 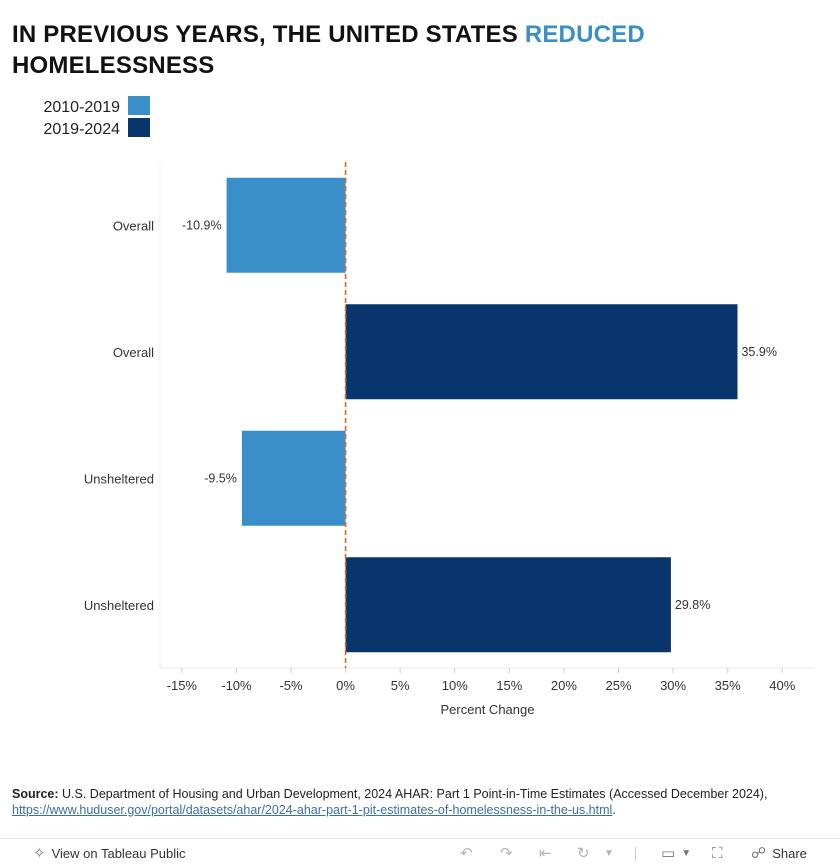 What do you see at coordinates (182, 685) in the screenshot?
I see `x-tick-label: -15%` at bounding box center [182, 685].